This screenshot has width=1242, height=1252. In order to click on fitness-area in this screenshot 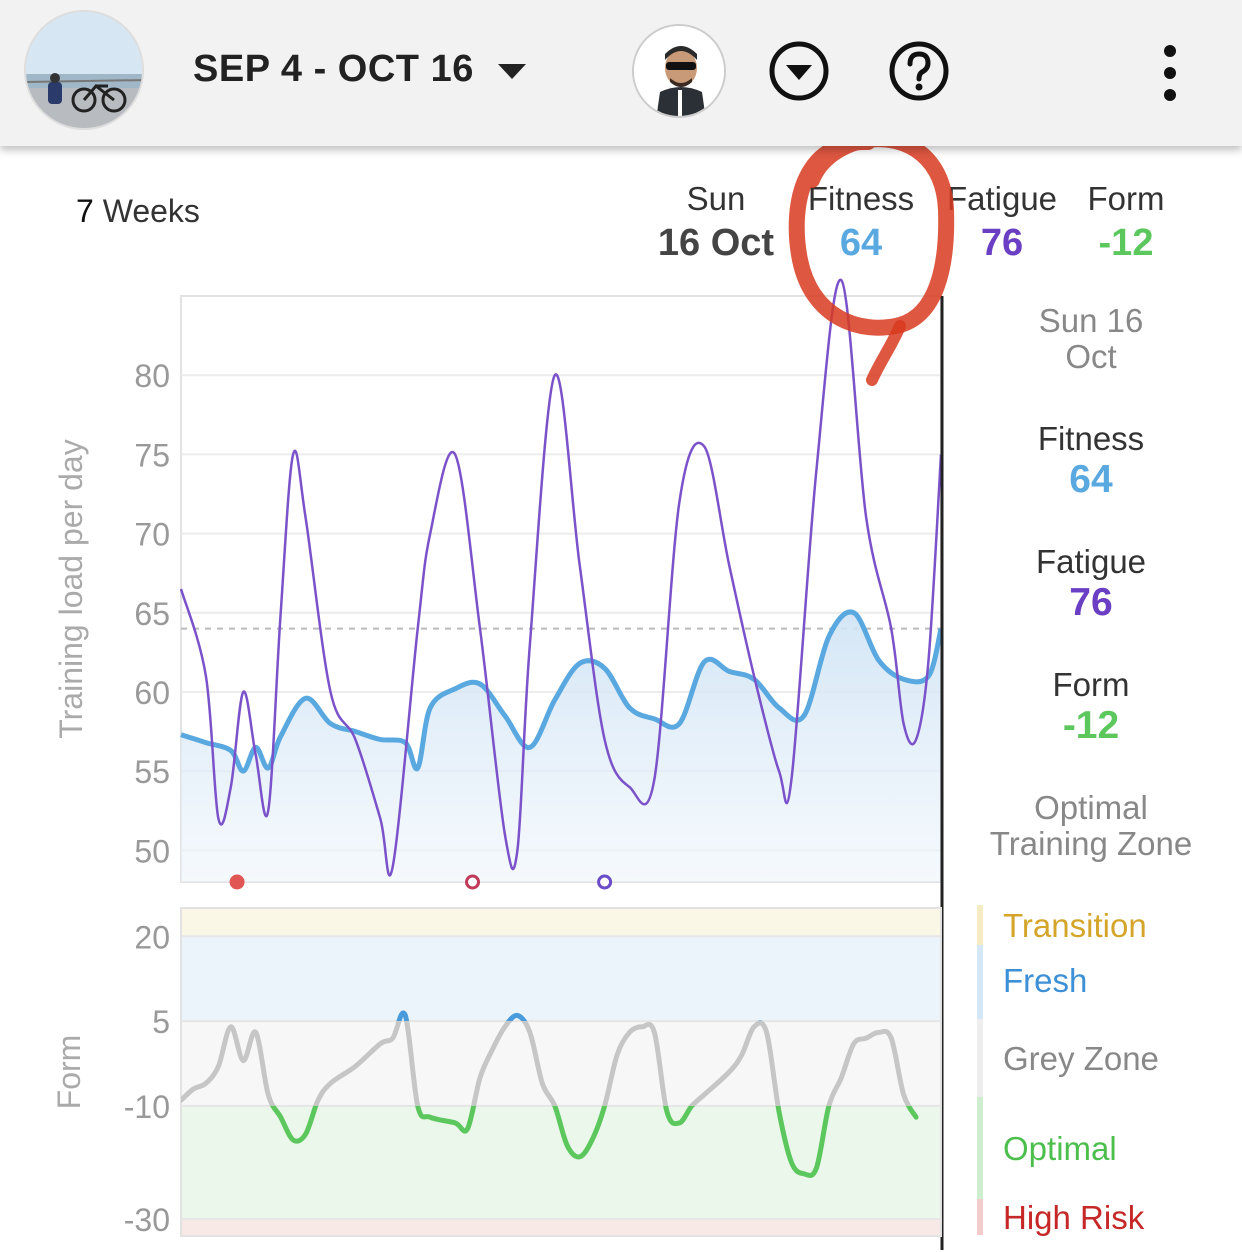, I will do `click(561, 746)`.